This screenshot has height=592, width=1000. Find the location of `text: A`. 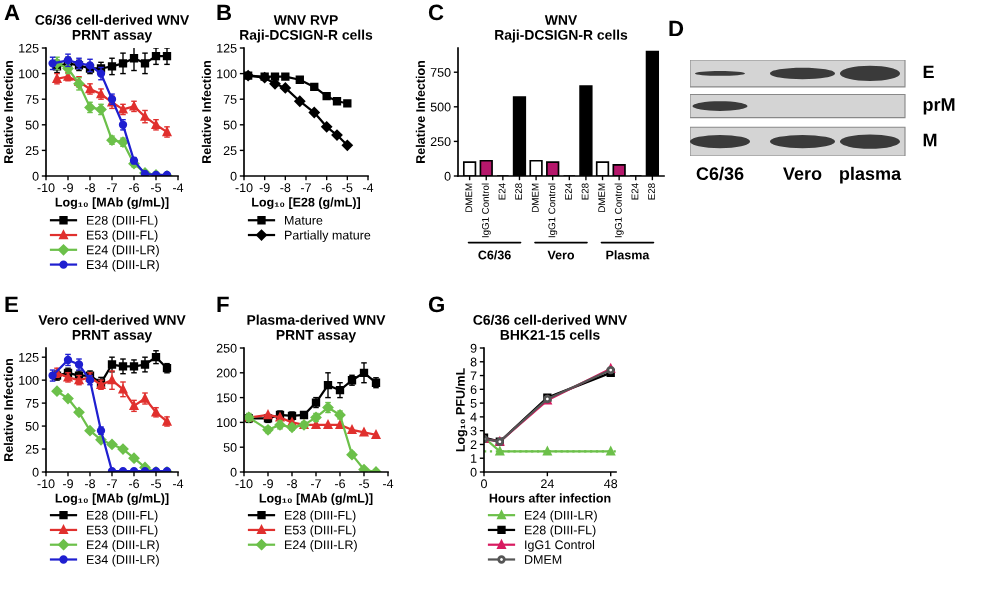

text: A is located at coordinates (12, 12).